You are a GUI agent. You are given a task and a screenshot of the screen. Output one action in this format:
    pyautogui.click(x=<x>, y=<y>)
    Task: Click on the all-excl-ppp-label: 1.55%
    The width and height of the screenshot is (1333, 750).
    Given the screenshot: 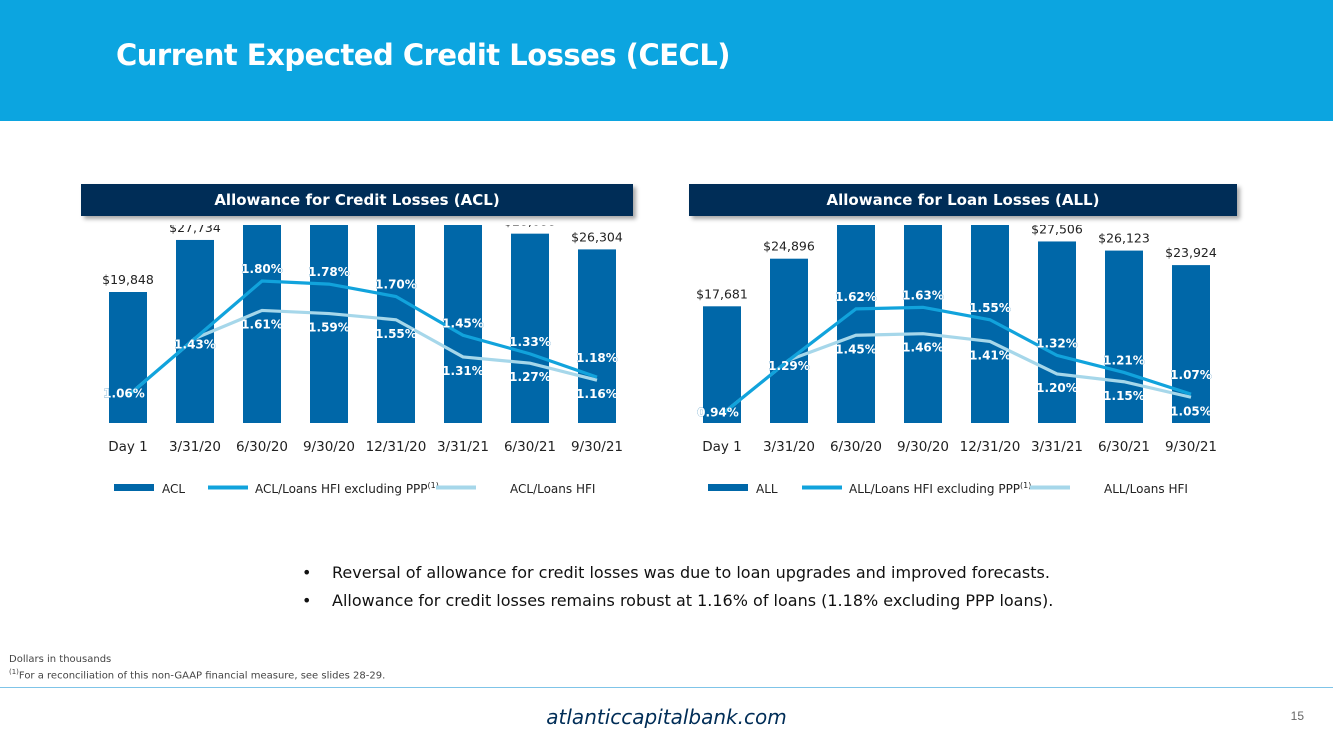 What is the action you would take?
    pyautogui.click(x=990, y=308)
    